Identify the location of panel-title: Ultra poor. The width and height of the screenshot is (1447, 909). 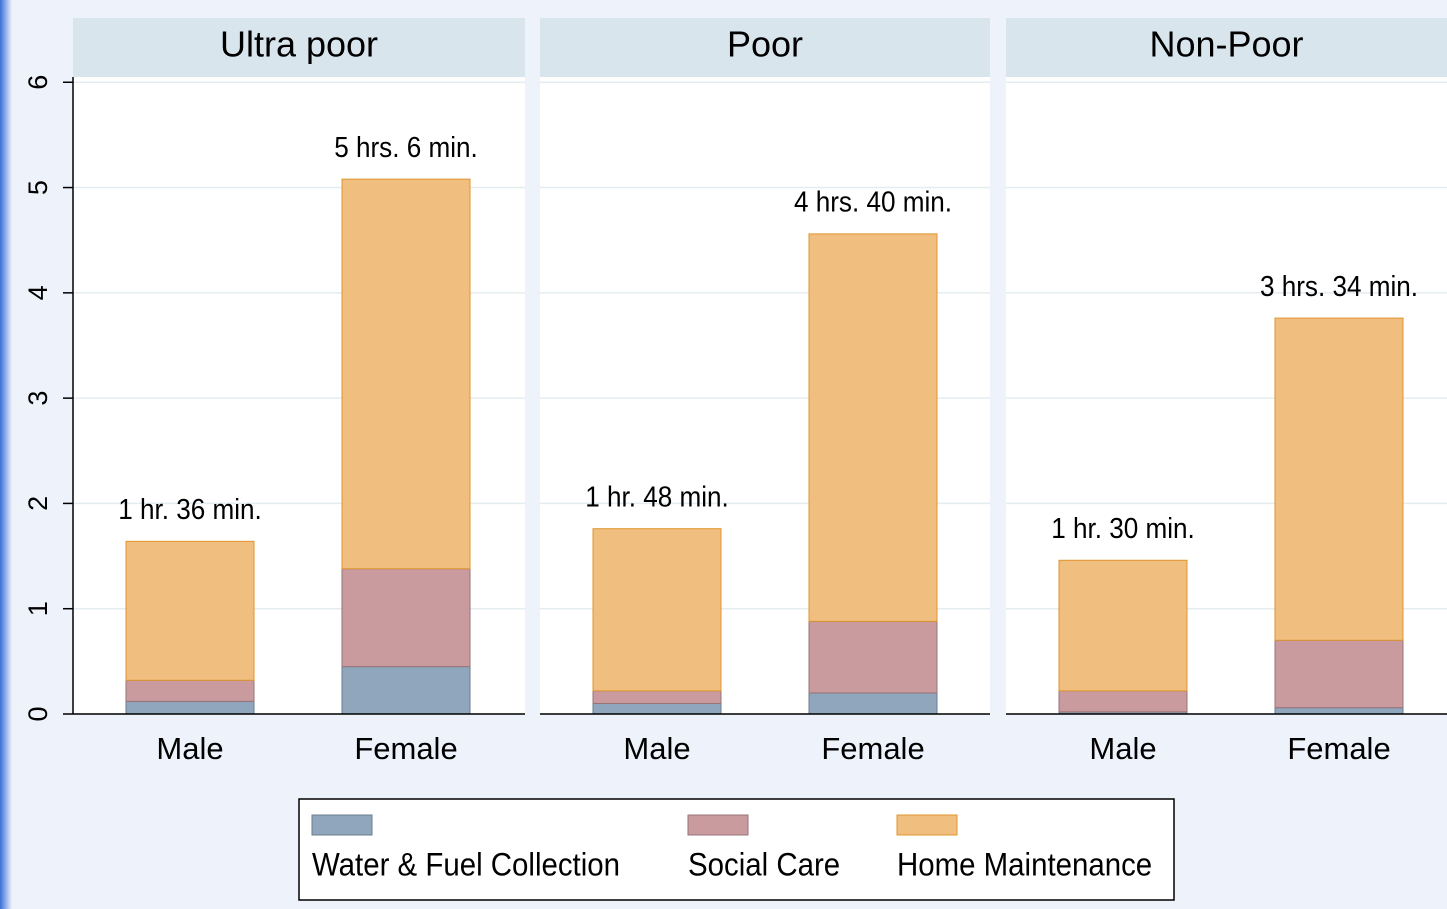
(299, 44).